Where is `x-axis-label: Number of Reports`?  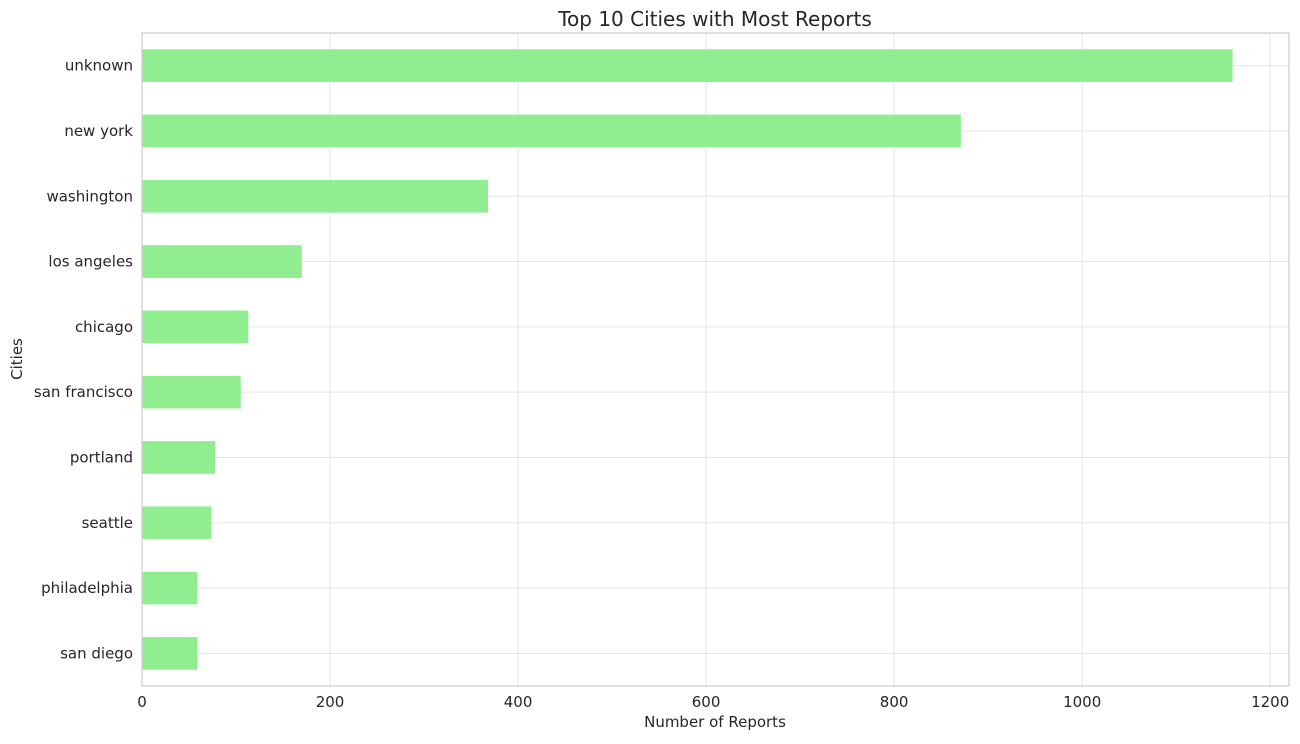 x-axis-label: Number of Reports is located at coordinates (715, 722).